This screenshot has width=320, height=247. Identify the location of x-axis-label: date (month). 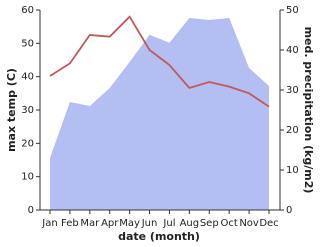
(159, 236).